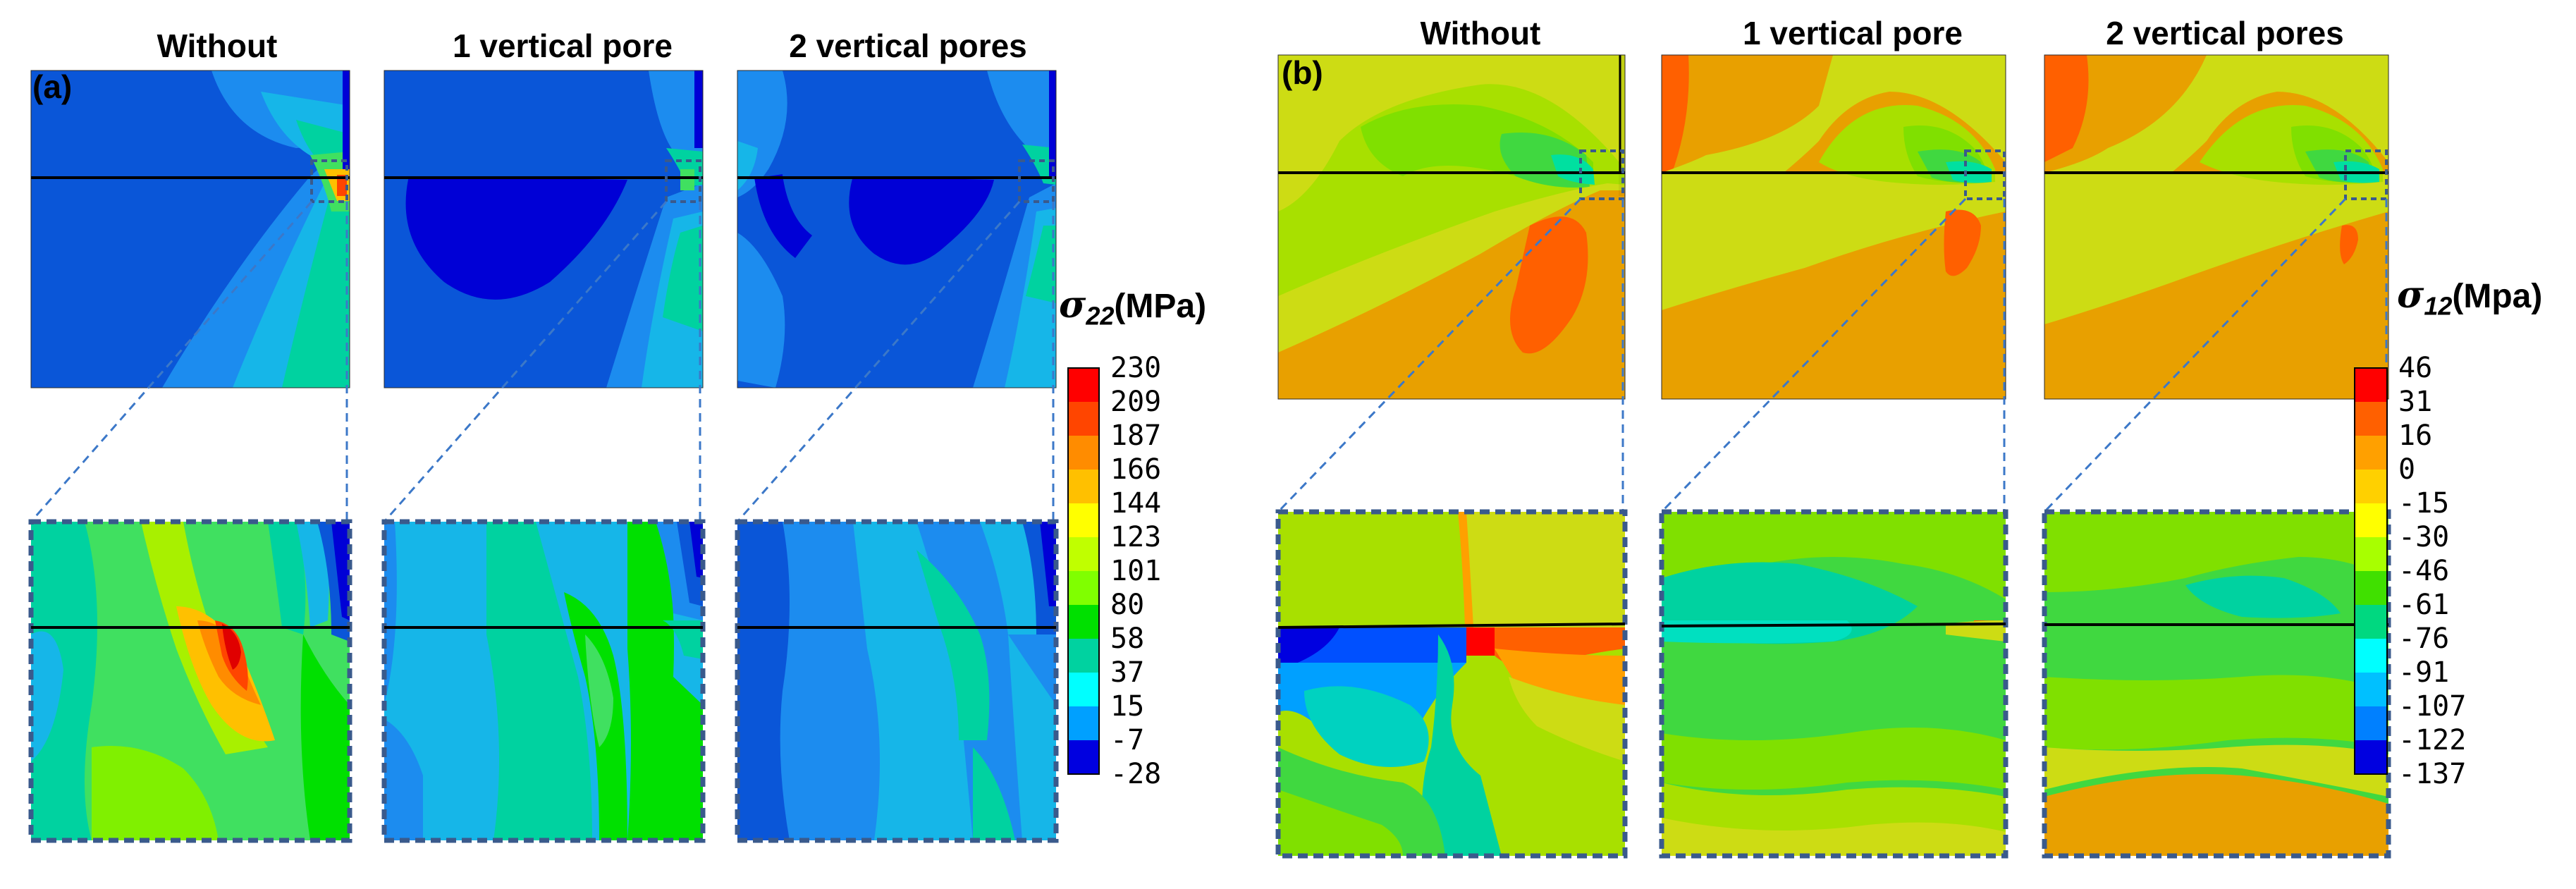  Describe the element at coordinates (1834, 684) in the screenshot. I see `panel-b-zoom-1-pore` at that location.